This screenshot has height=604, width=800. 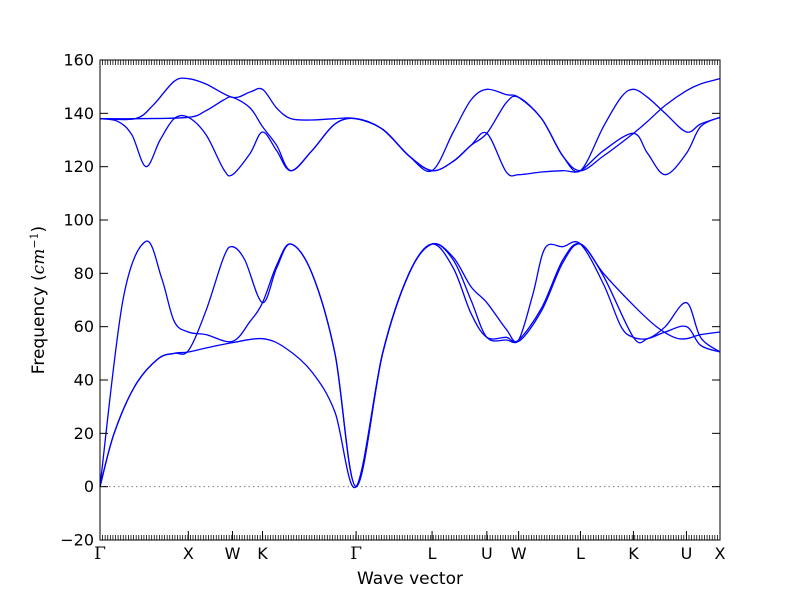 I want to click on y-tick-label: 120, so click(x=78, y=166).